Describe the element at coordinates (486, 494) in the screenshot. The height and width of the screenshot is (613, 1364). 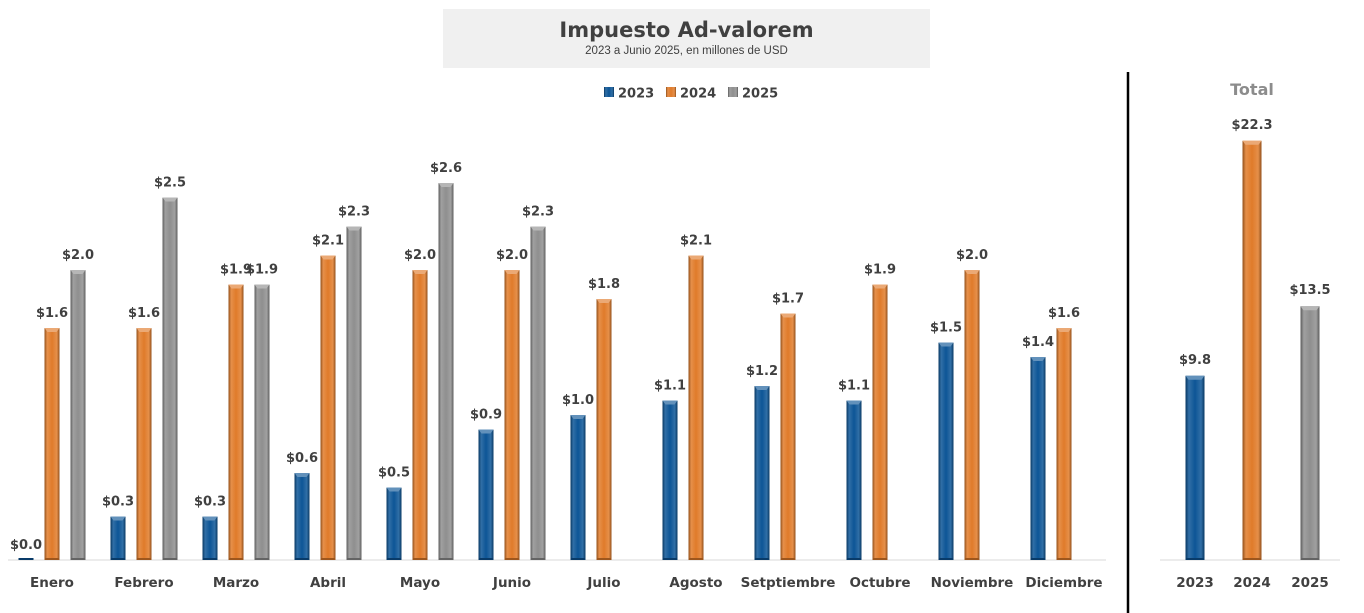
I see `bar-2023-junio` at that location.